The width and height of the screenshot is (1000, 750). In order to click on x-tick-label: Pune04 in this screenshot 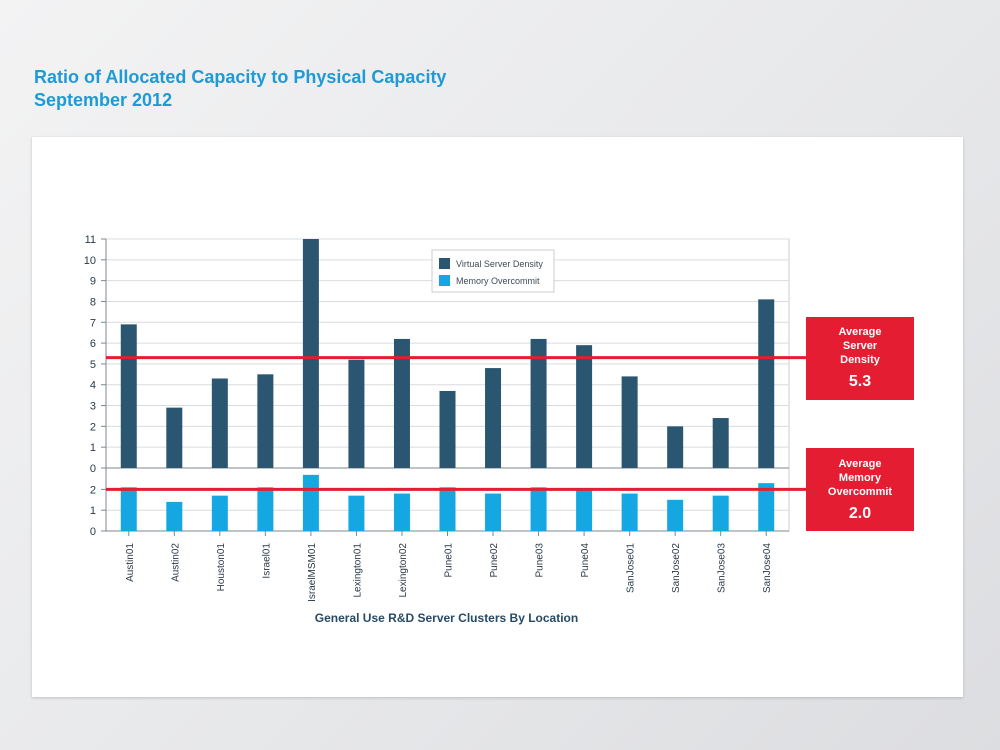, I will do `click(585, 560)`.